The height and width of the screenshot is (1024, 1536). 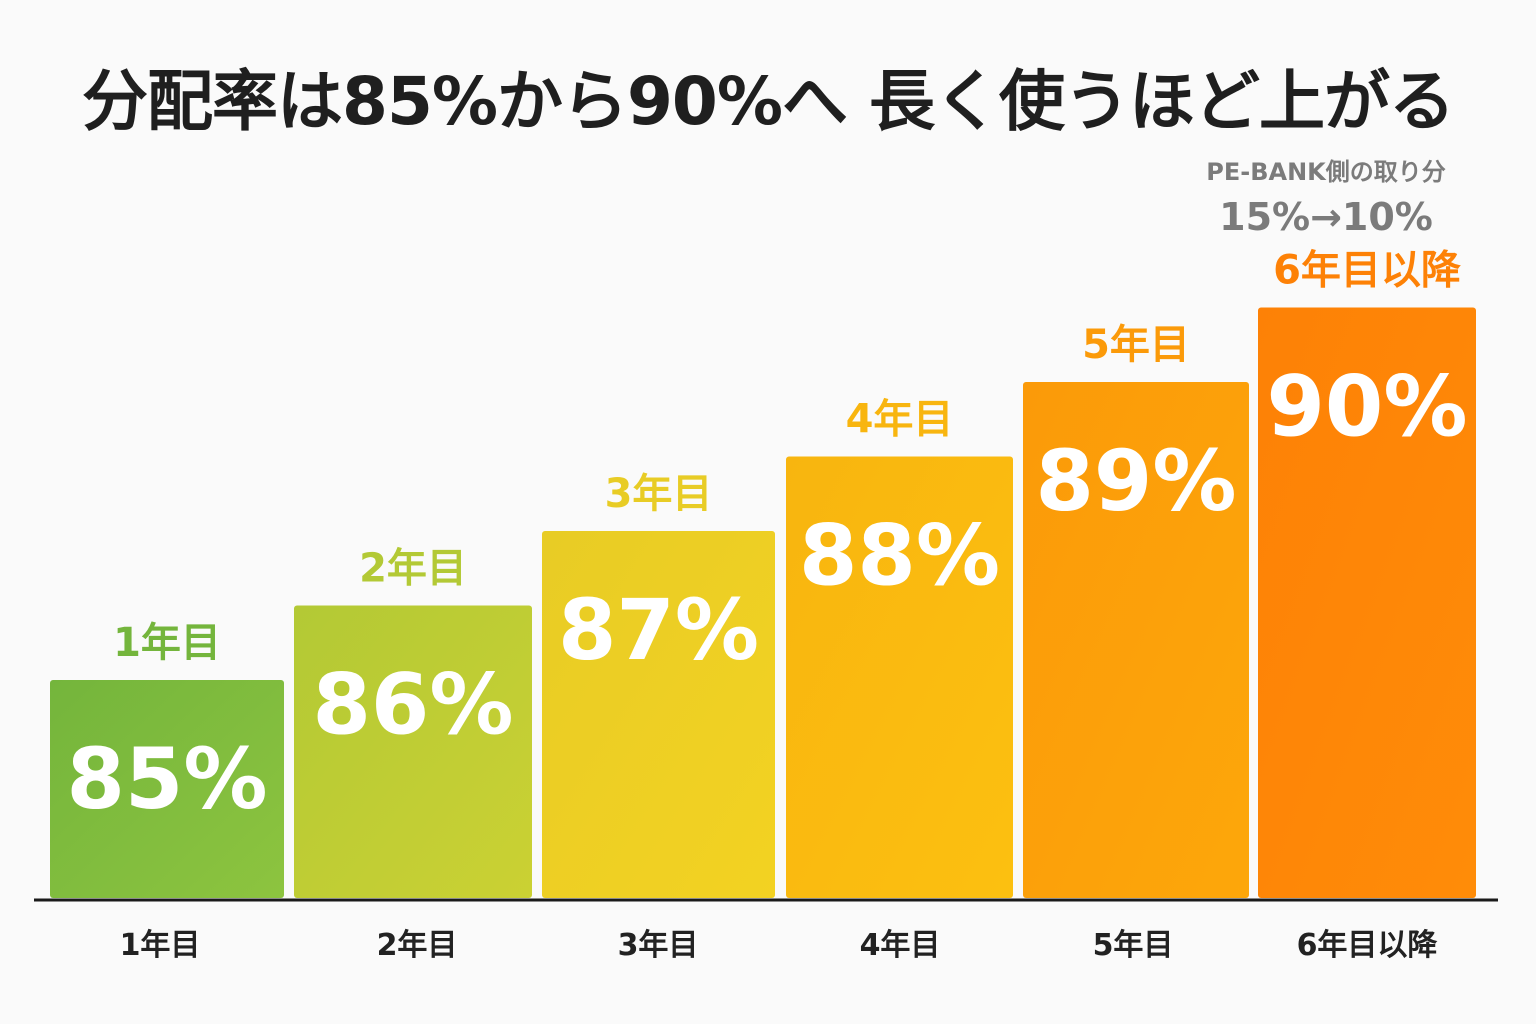 What do you see at coordinates (1368, 945) in the screenshot?
I see `x-tick-label-6: 6年目以降` at bounding box center [1368, 945].